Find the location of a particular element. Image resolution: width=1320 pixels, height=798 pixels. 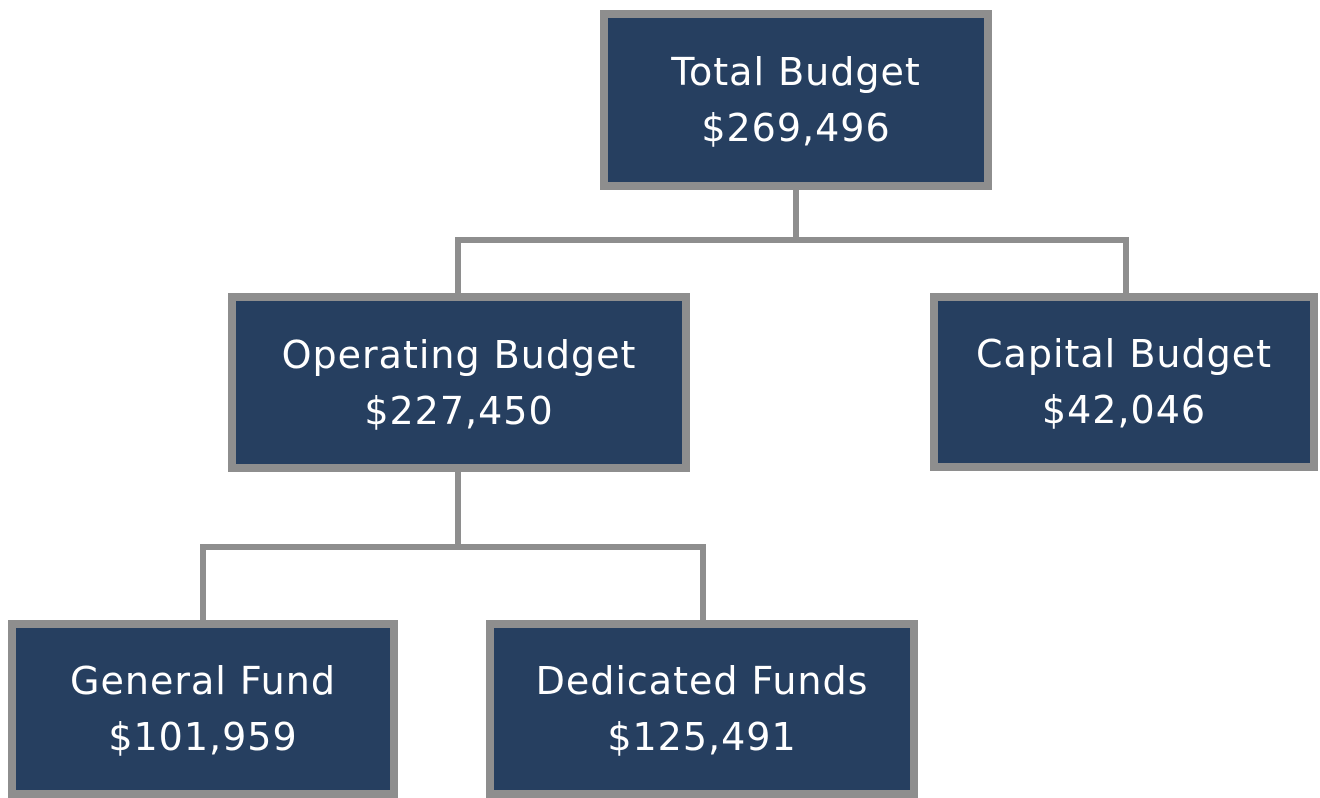

node-box: Dedicated Funds $125,491 is located at coordinates (702, 709).